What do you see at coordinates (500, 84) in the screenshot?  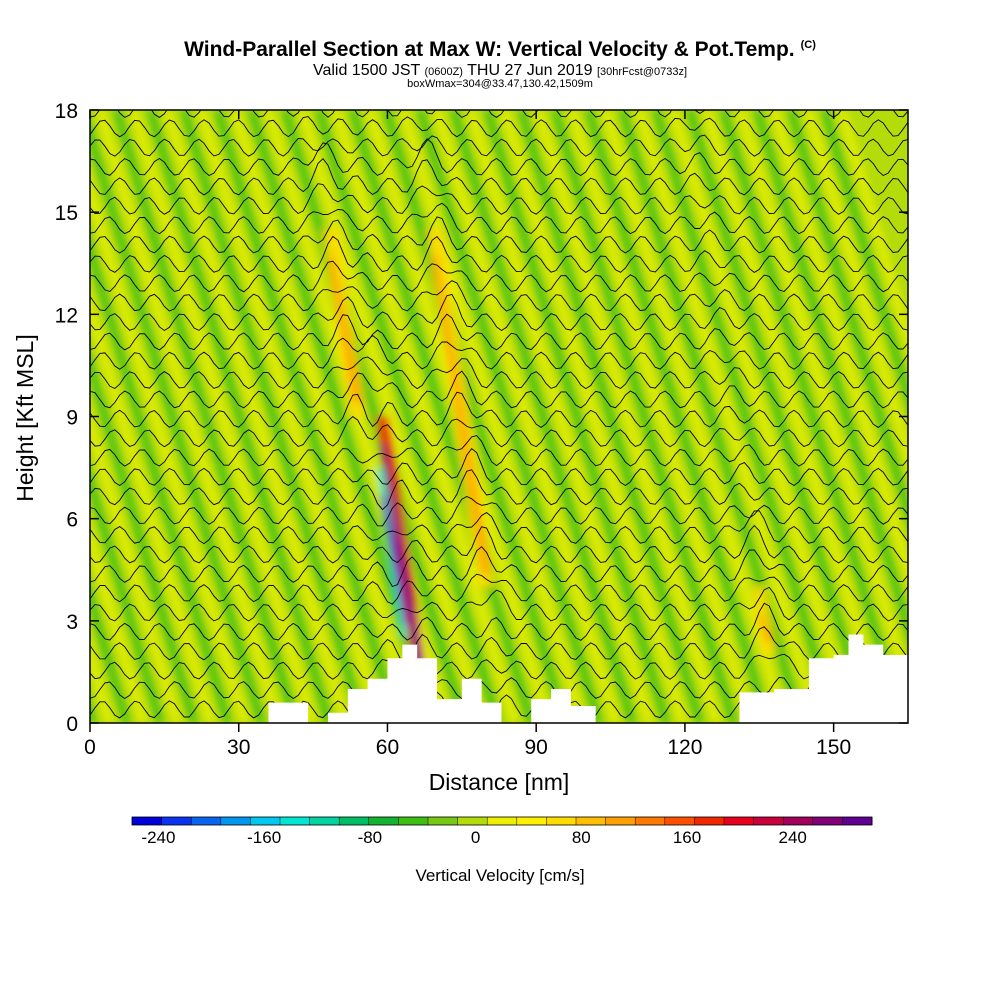 I see `box-info: boxWmax=304@33.47,130.42,1509m` at bounding box center [500, 84].